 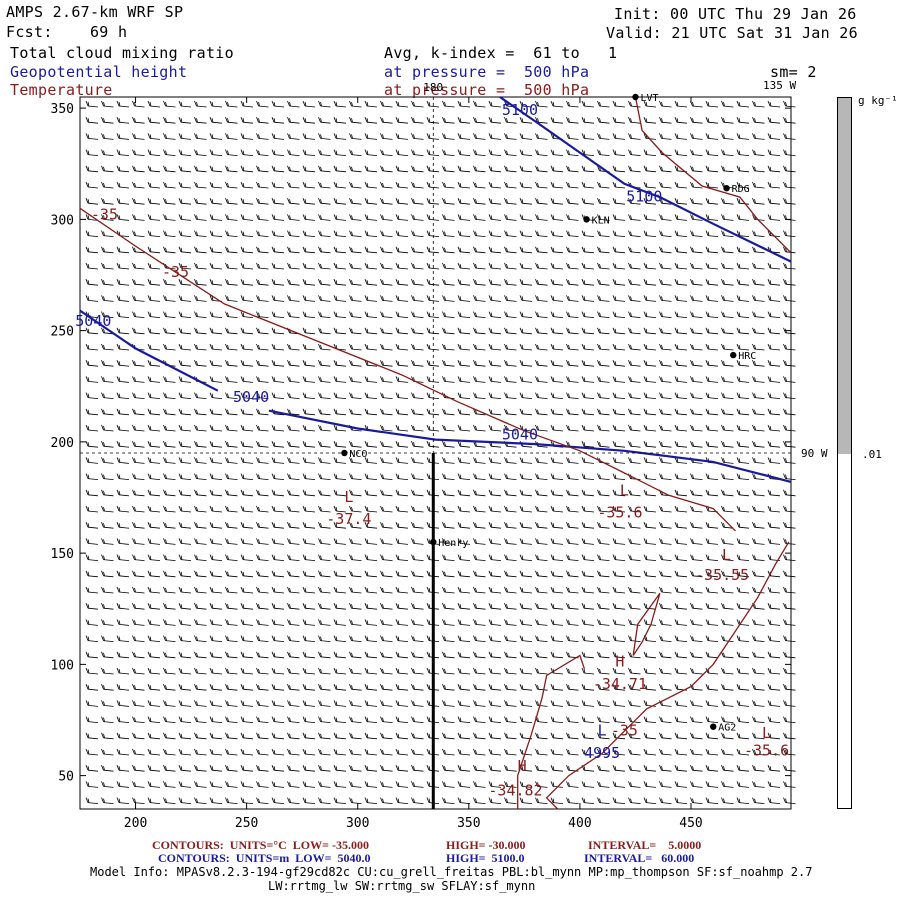 I want to click on x-tick-label: 300, so click(x=357, y=823).